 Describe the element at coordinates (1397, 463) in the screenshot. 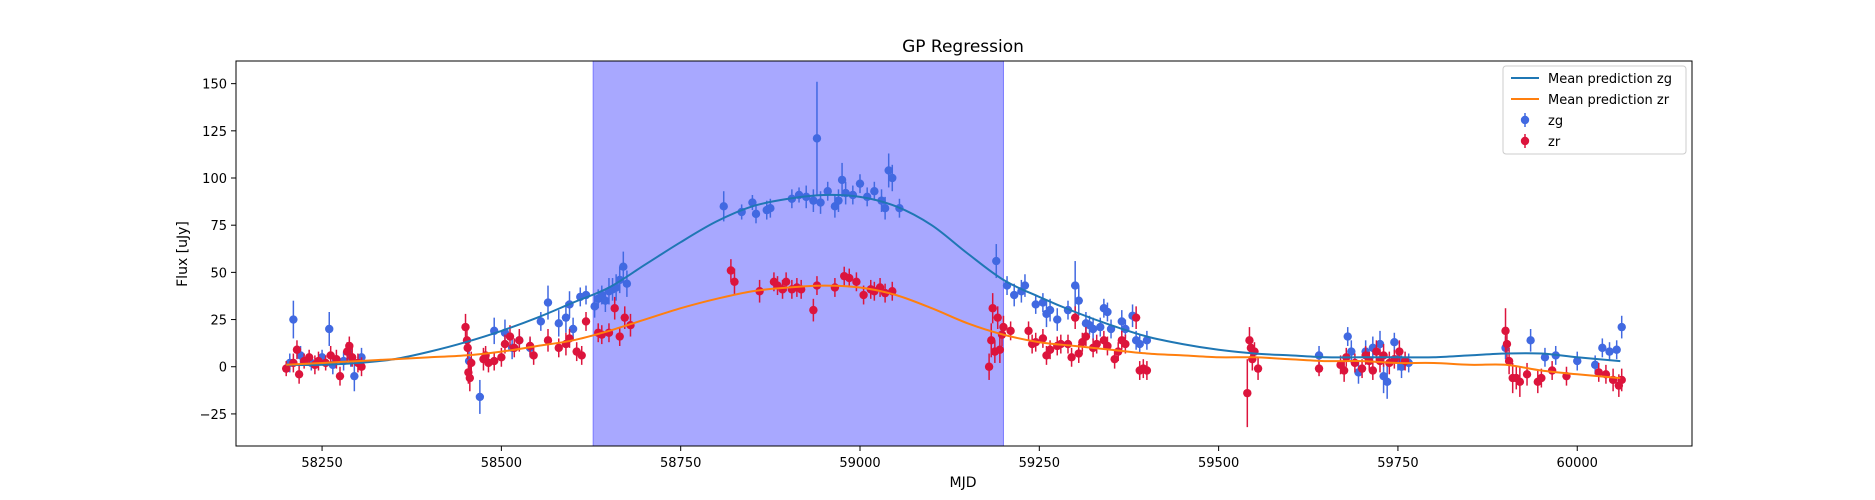

I see `x-tick-label: 59750` at that location.